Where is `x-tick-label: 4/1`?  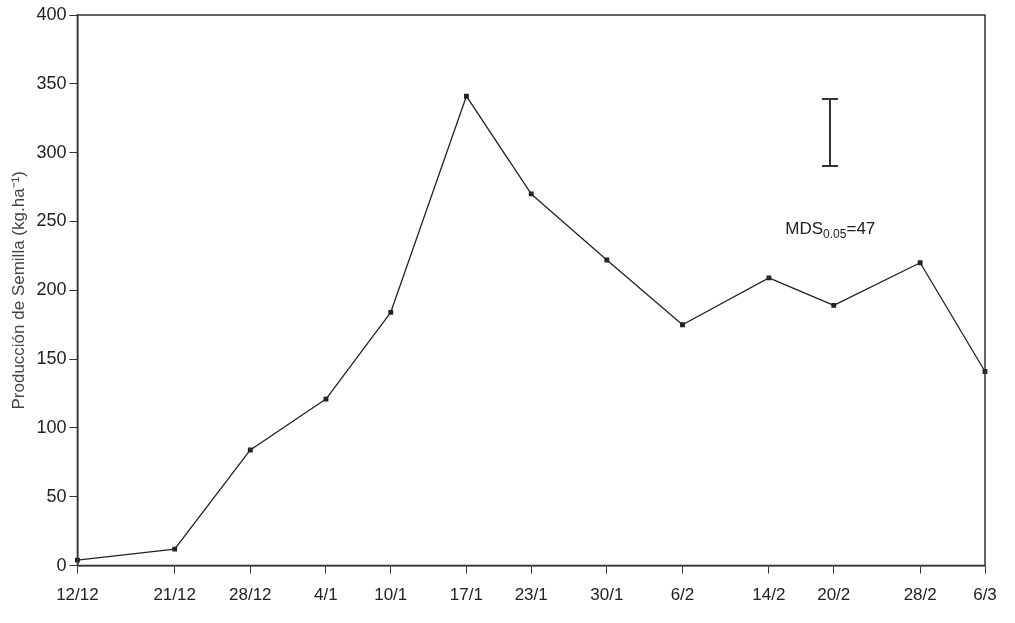 x-tick-label: 4/1 is located at coordinates (326, 595).